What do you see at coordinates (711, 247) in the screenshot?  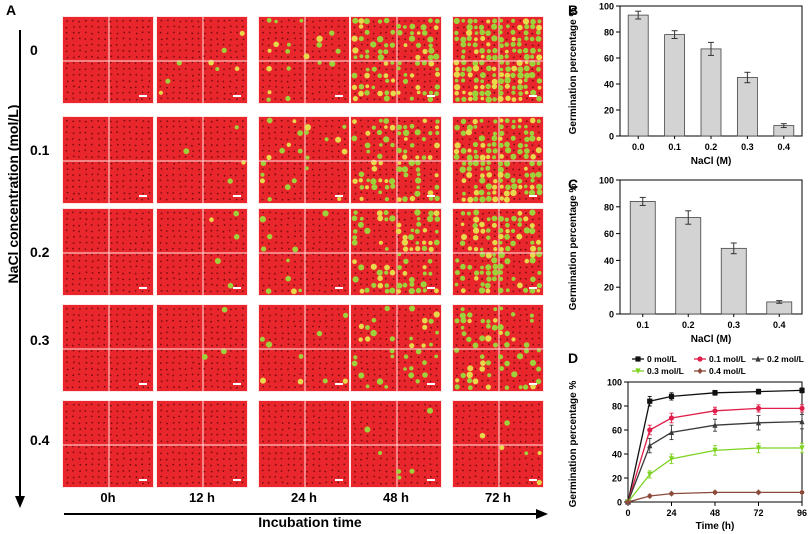 I see `plot-frame` at bounding box center [711, 247].